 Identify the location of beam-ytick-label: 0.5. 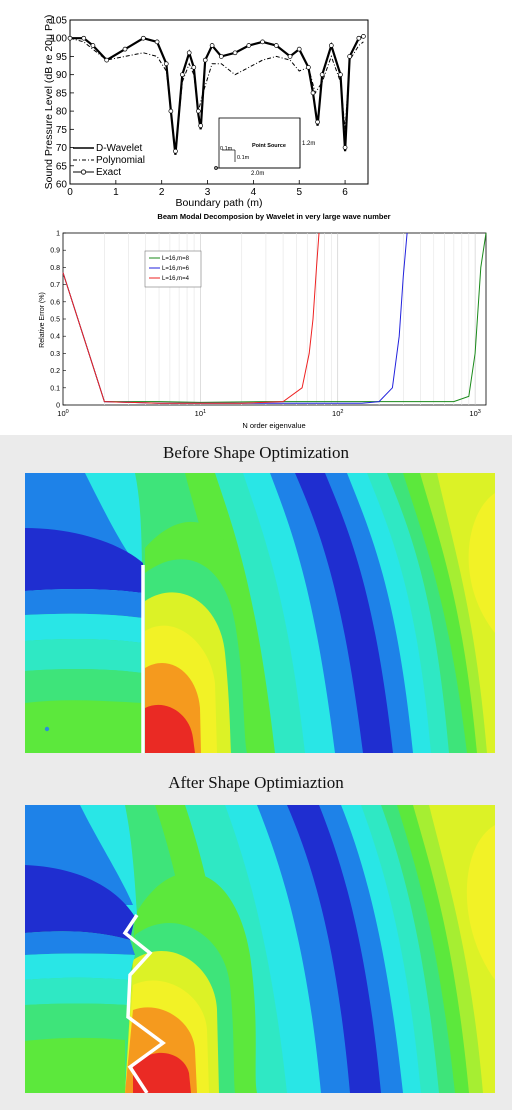
(55, 320).